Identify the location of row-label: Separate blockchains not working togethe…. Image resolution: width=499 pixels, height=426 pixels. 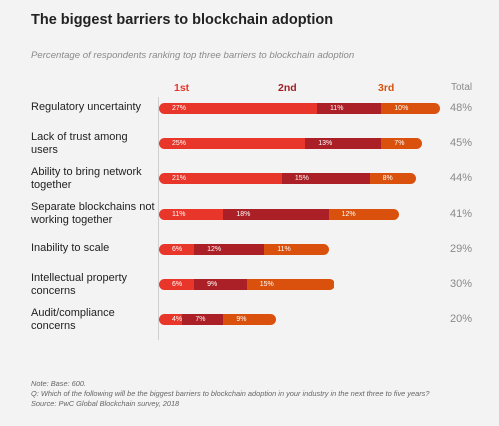
(93, 214).